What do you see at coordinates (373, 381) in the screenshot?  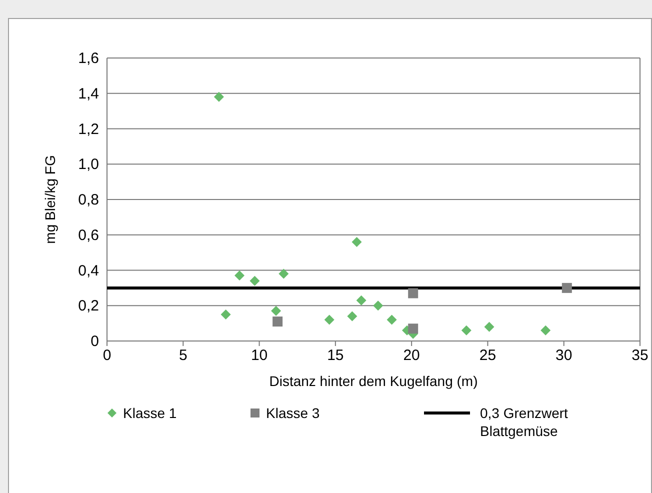 I see `x-axis-title: Distanz hinter dem Kugelfang (m)` at bounding box center [373, 381].